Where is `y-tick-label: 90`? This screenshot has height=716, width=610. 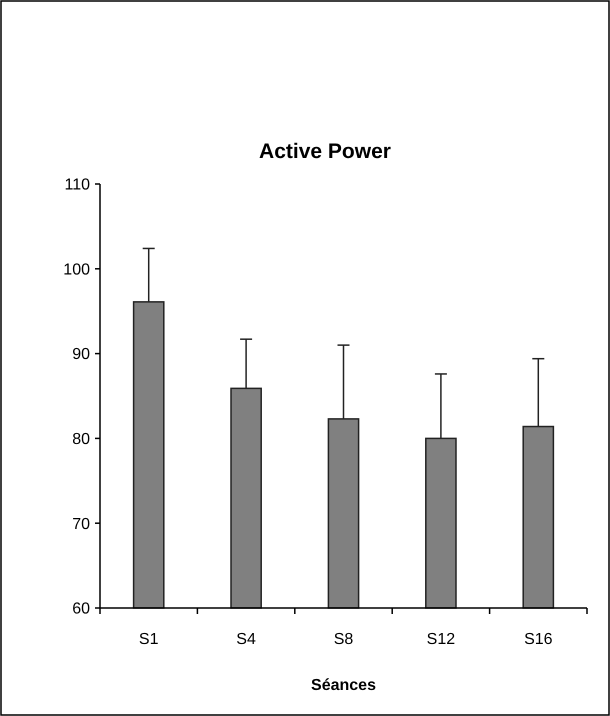
y-tick-label: 90 is located at coordinates (81, 355).